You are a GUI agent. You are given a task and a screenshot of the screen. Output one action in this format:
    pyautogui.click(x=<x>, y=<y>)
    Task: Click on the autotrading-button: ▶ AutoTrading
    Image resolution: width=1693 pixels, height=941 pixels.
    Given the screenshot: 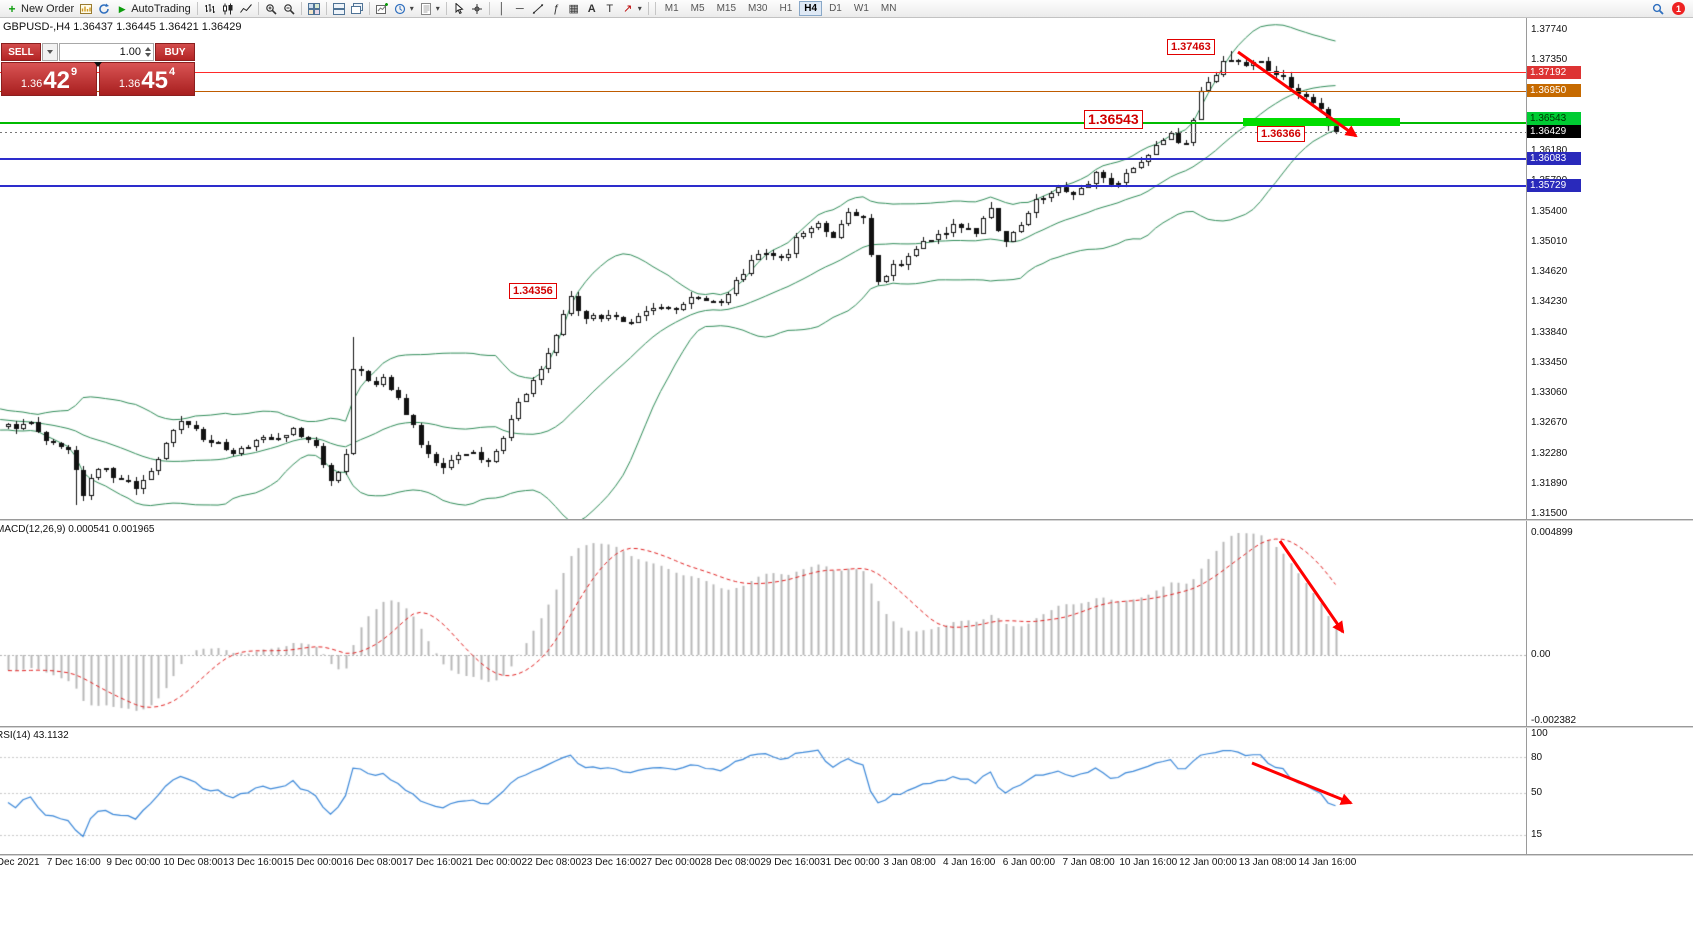 What is the action you would take?
    pyautogui.click(x=153, y=9)
    